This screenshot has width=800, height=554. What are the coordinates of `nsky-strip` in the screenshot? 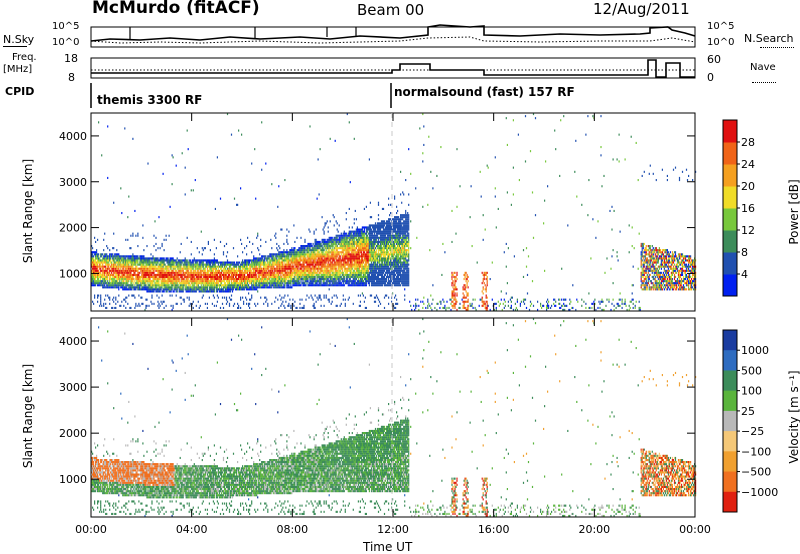 It's located at (393, 36).